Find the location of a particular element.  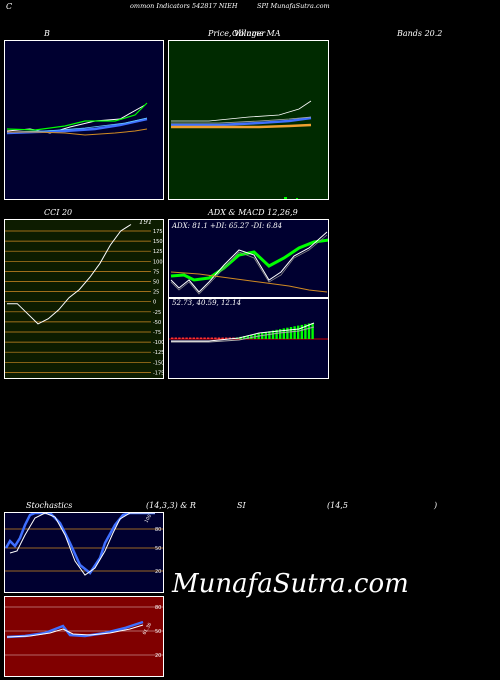

cci-tick-label: 25 is located at coordinates (156, 293).